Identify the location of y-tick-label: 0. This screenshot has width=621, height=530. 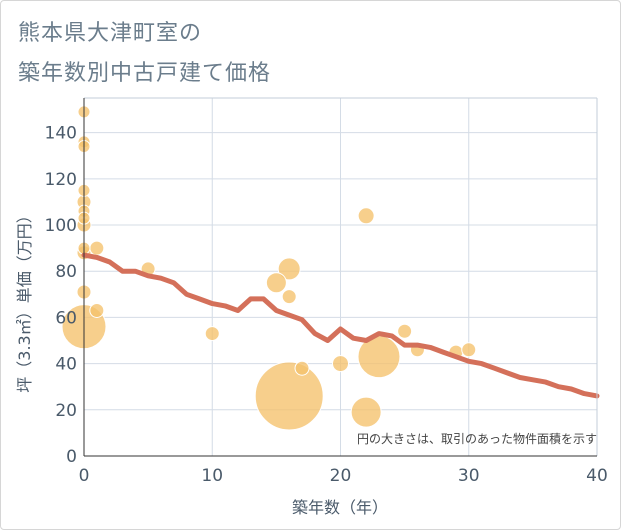
(71, 457).